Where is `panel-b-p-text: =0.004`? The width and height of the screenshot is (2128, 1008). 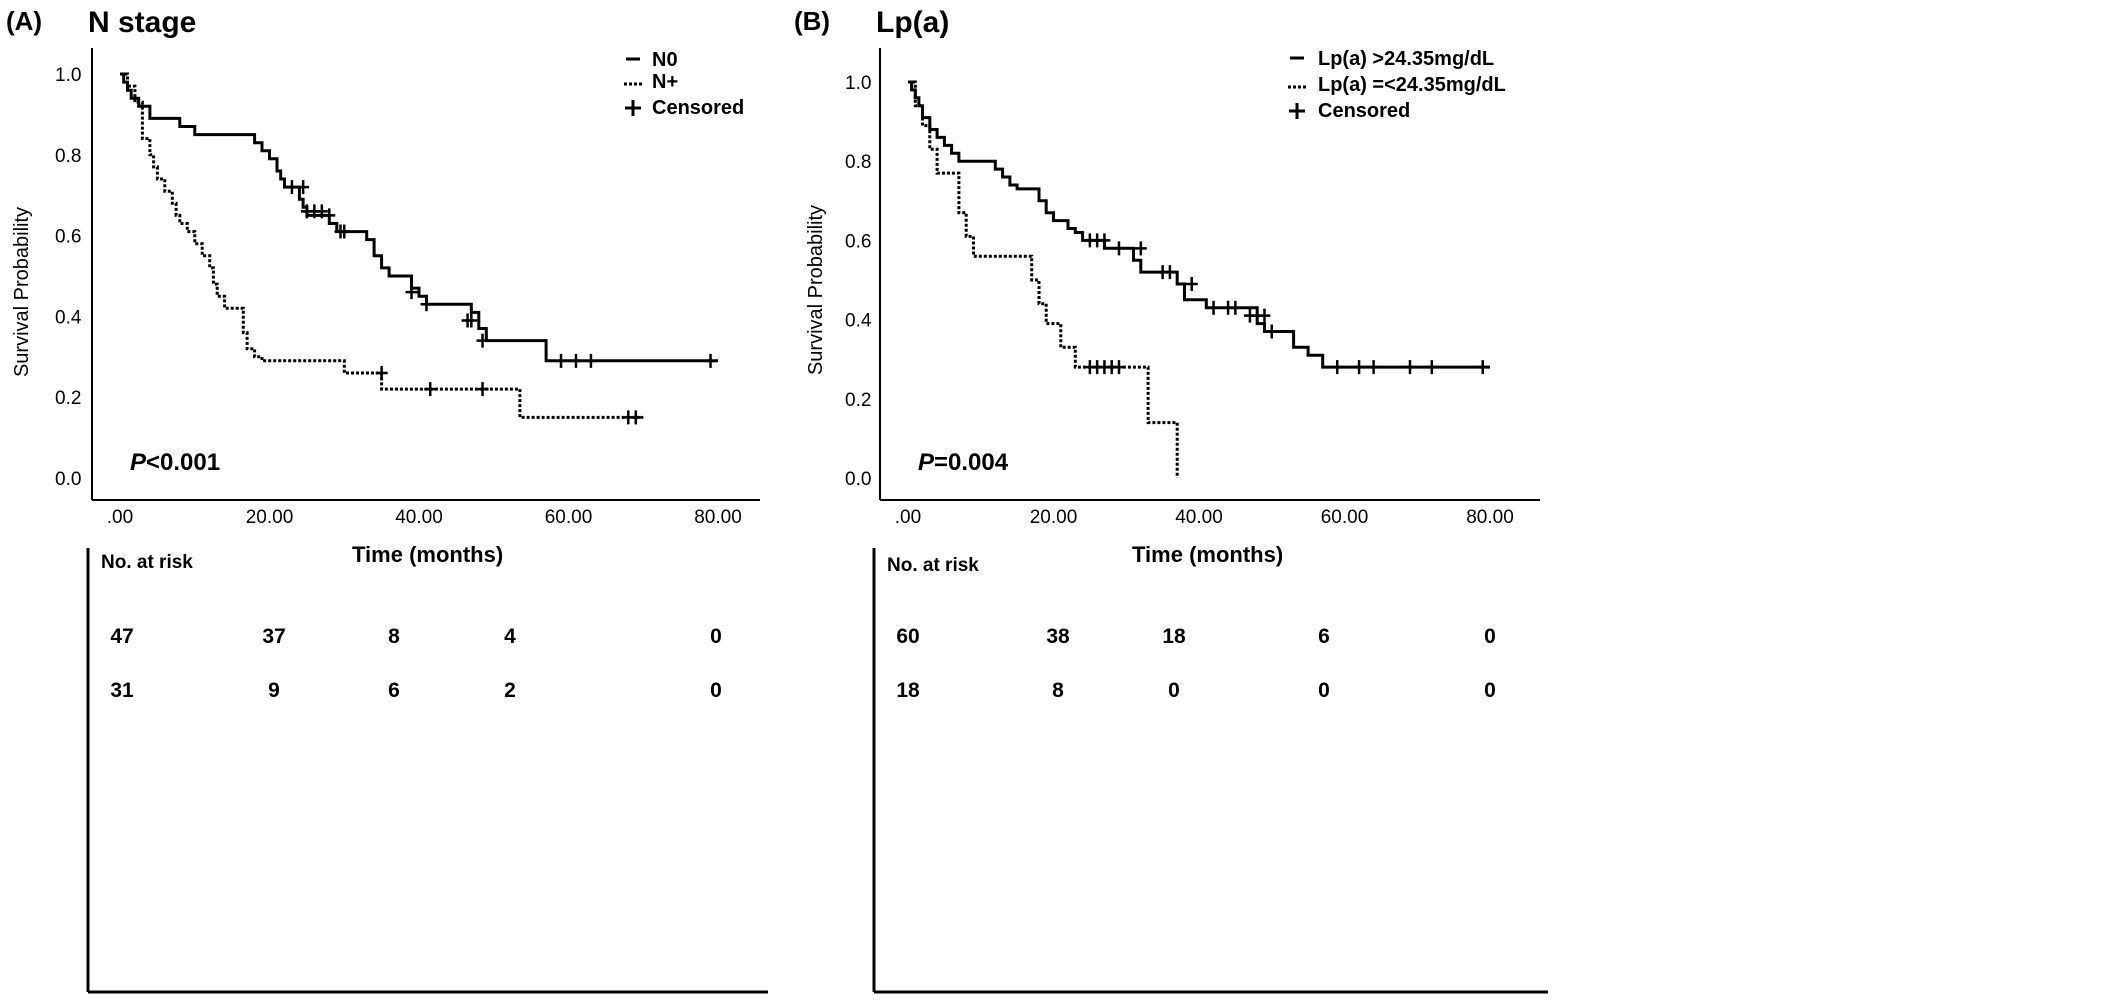 panel-b-p-text: =0.004 is located at coordinates (971, 462).